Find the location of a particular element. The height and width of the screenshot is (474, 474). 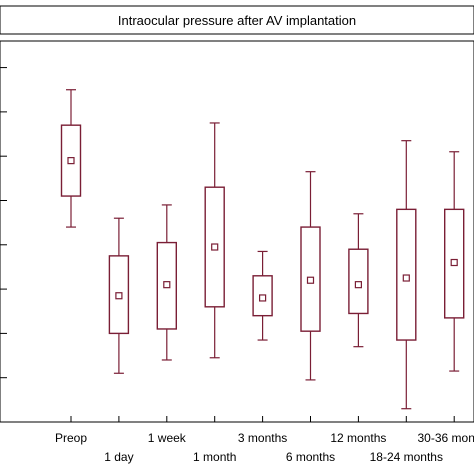

box-3-months is located at coordinates (262, 295).